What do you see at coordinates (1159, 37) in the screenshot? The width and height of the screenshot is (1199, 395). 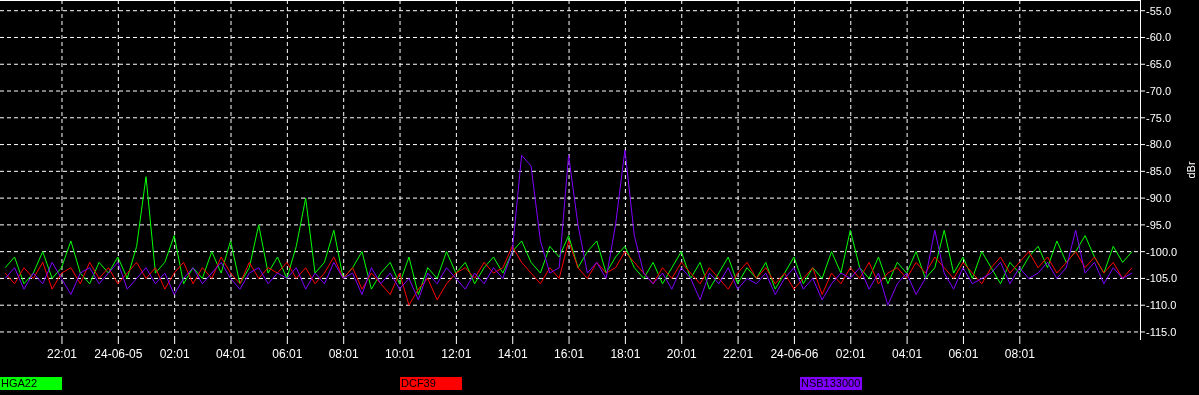 I see `y-tick-label: -60.0` at bounding box center [1159, 37].